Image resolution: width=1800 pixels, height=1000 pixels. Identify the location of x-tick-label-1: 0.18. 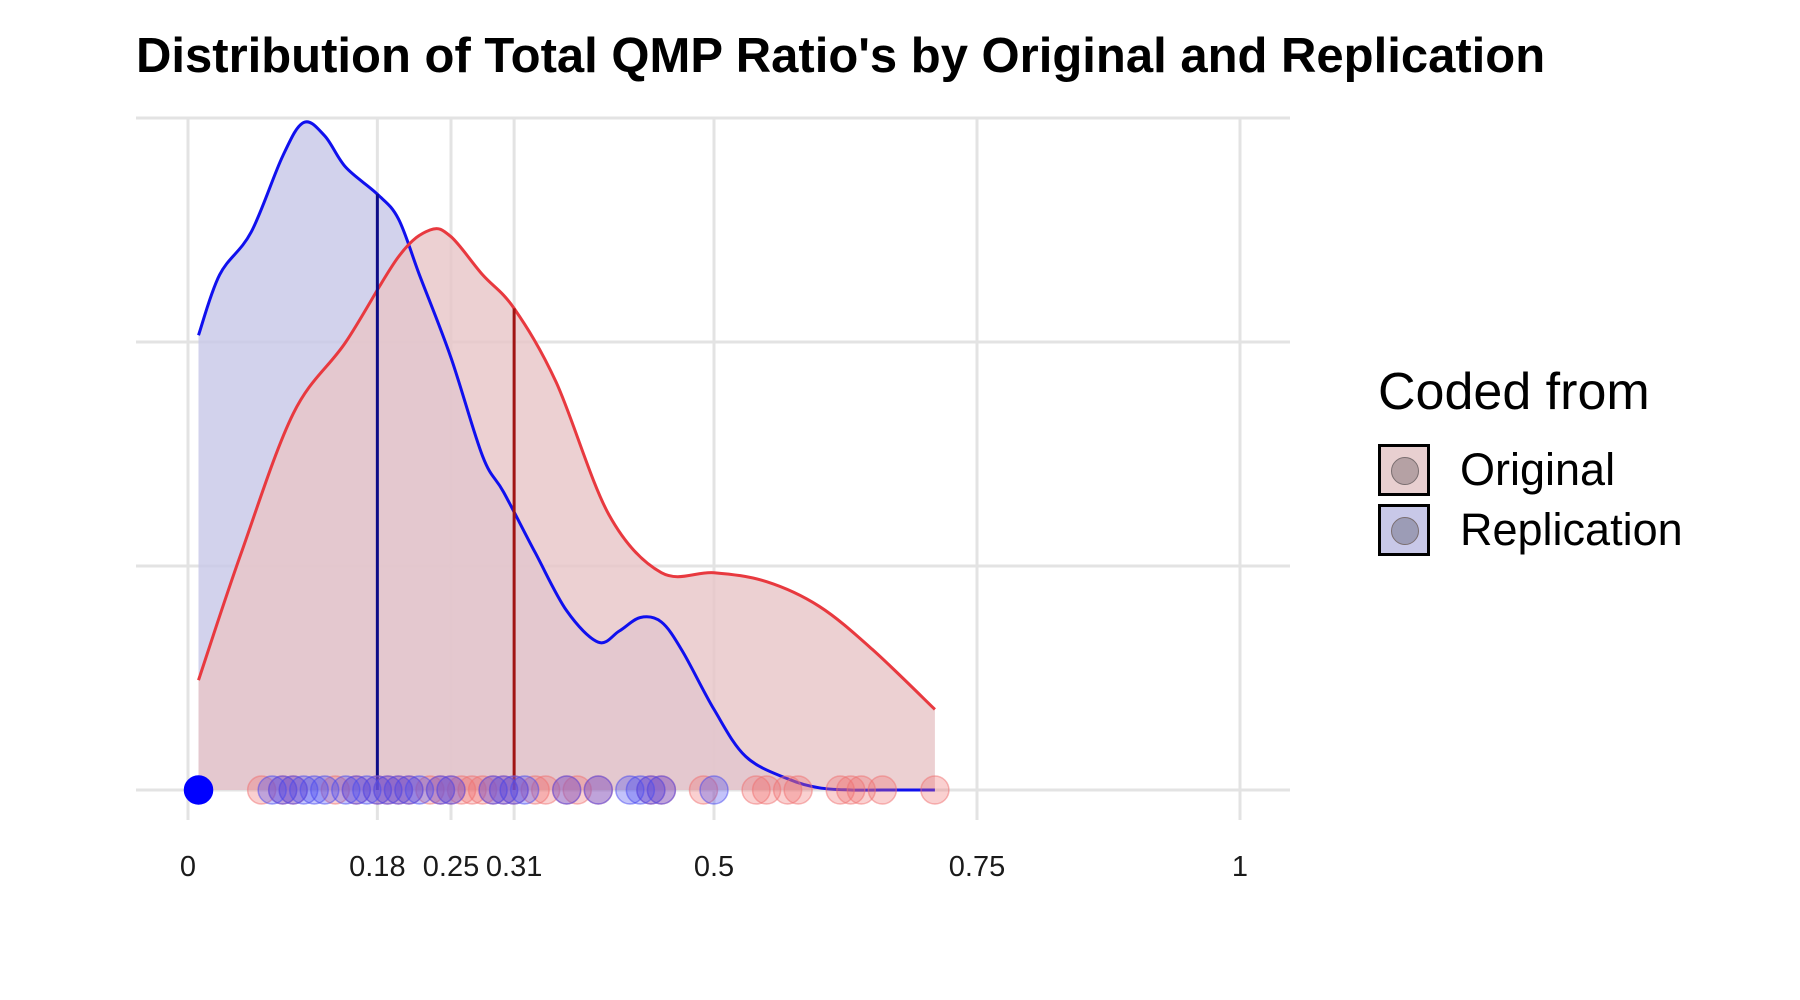
(377, 867).